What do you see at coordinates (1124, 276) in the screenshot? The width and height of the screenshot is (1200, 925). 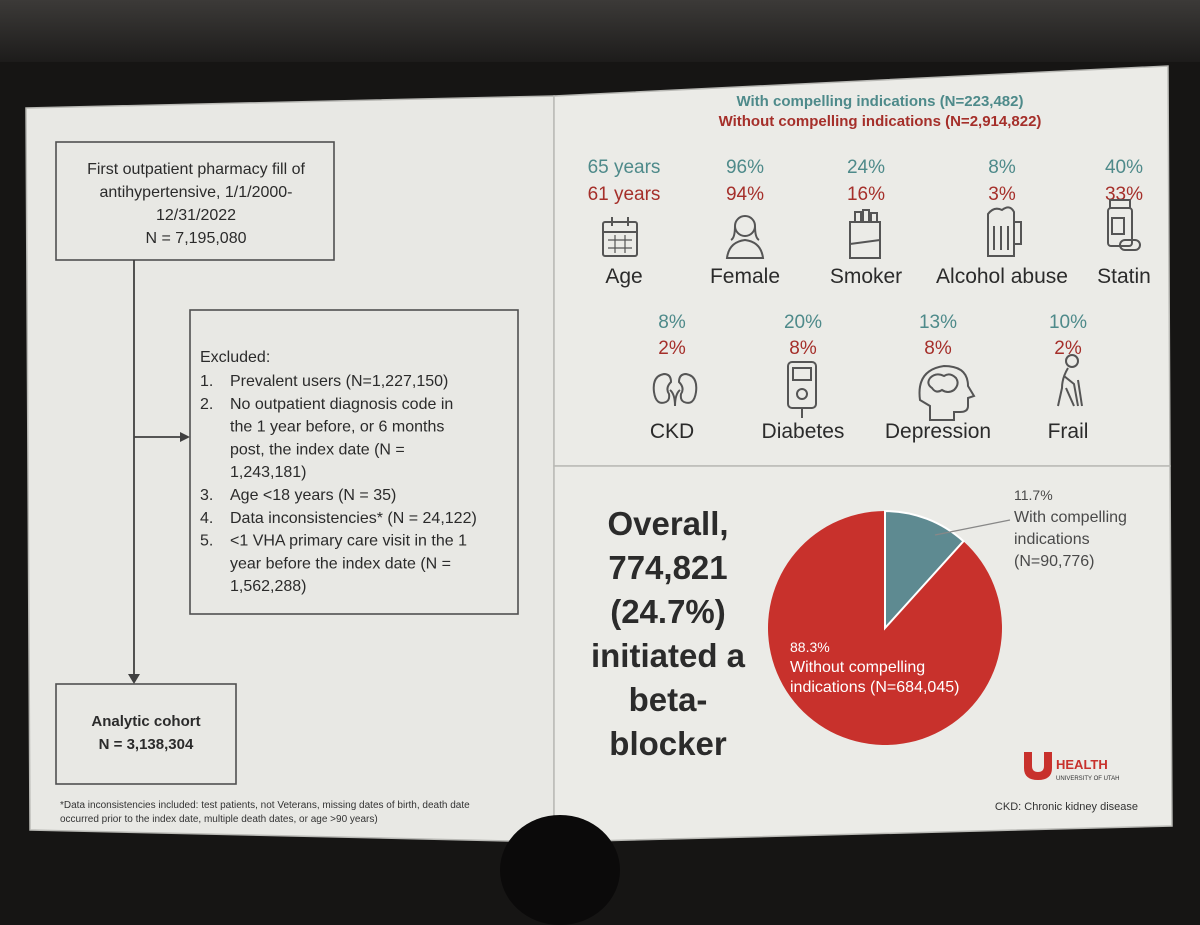 I see `characteristic-label: Statin` at bounding box center [1124, 276].